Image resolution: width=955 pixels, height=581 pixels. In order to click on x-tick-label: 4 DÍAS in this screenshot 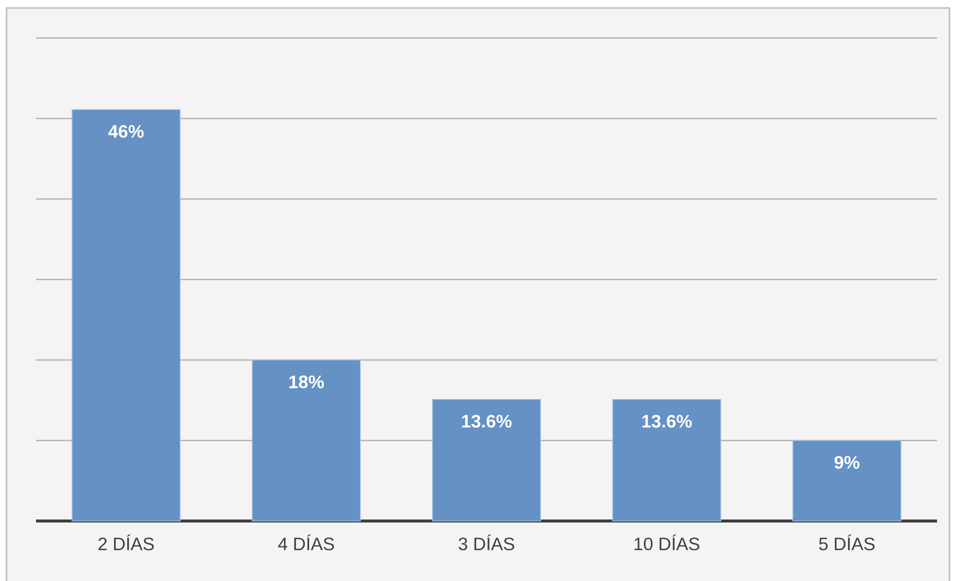, I will do `click(306, 542)`.